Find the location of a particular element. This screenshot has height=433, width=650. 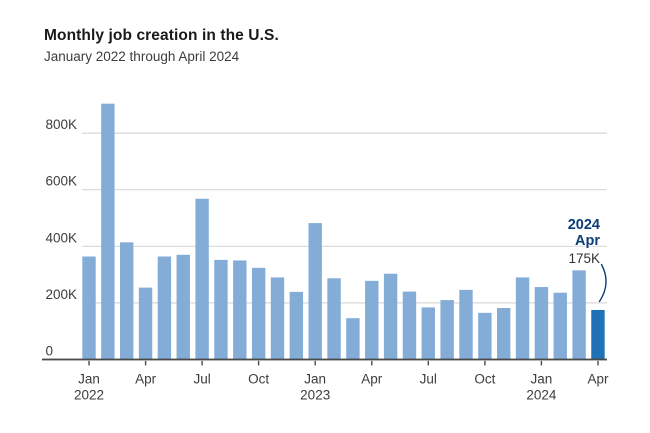

bar-sep-2023 is located at coordinates (466, 324).